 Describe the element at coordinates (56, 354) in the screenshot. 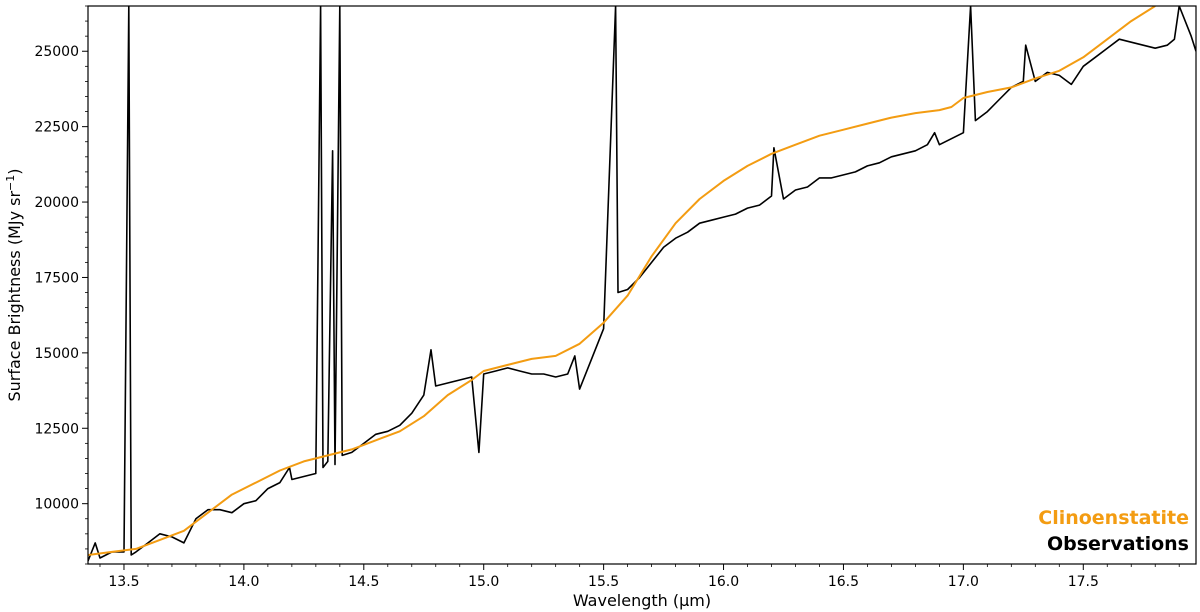

I see `y-tick-label: 15000` at that location.